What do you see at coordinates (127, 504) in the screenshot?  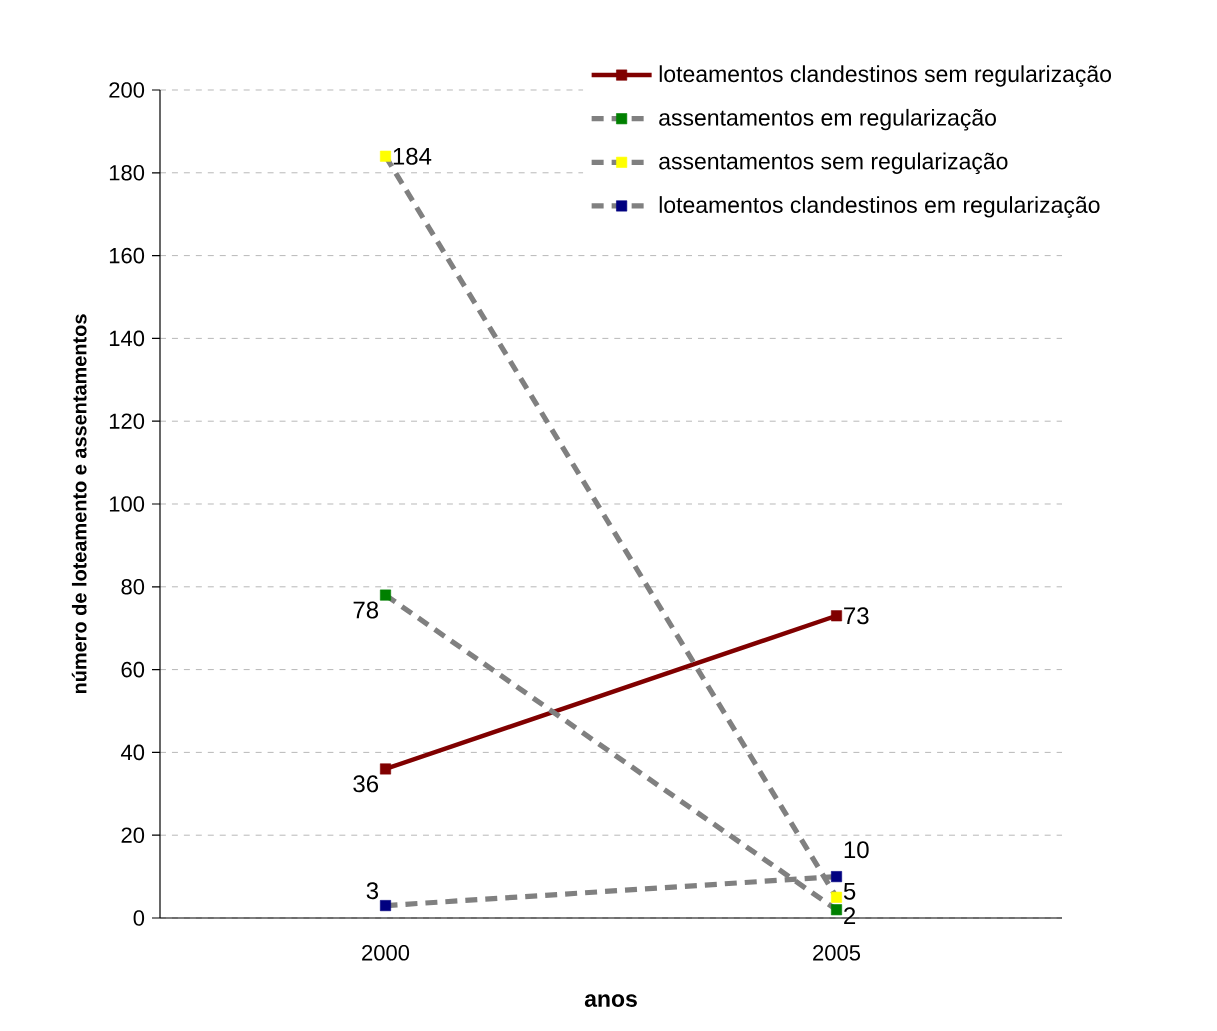 I see `y-tick-label: 100` at bounding box center [127, 504].